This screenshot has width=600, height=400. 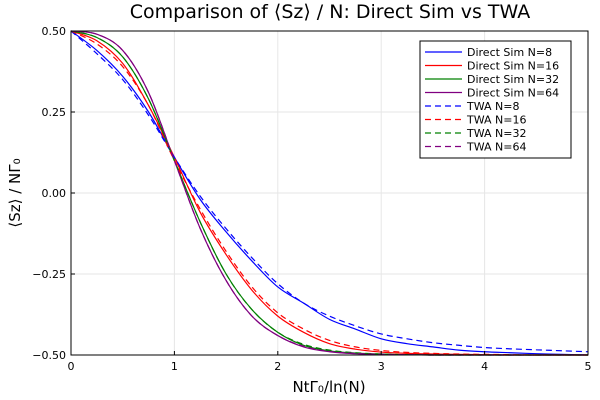 What do you see at coordinates (49, 355) in the screenshot?
I see `y-tick-label: −0.50` at bounding box center [49, 355].